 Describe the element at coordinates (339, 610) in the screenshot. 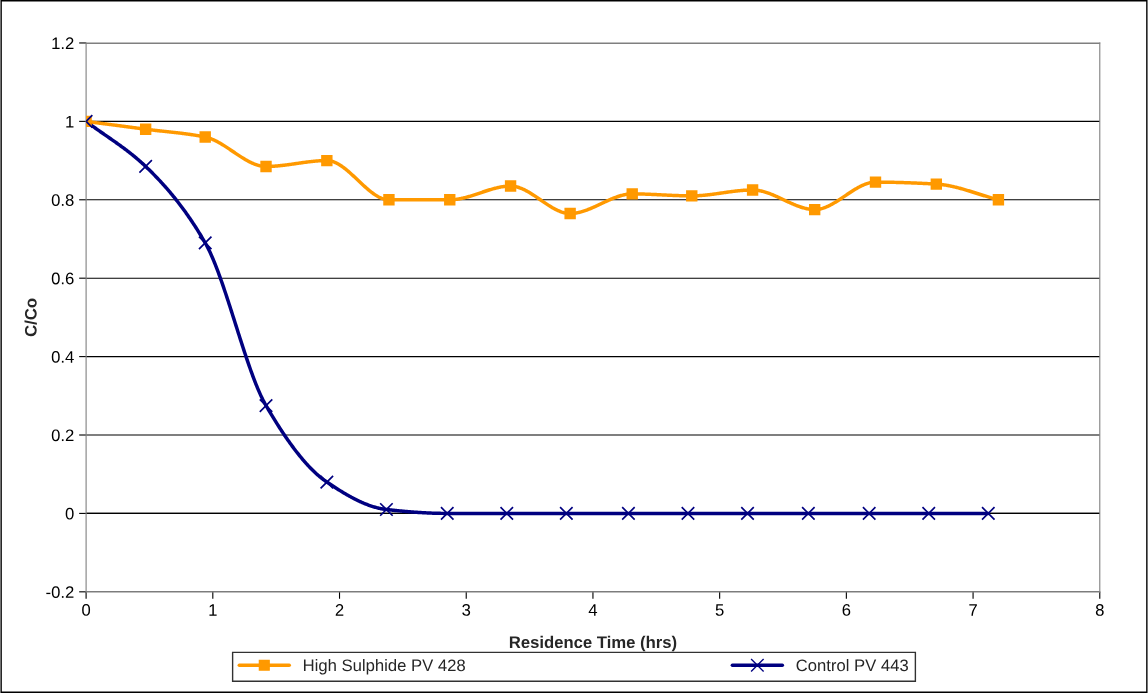

I see `x-tick-label: 2` at that location.